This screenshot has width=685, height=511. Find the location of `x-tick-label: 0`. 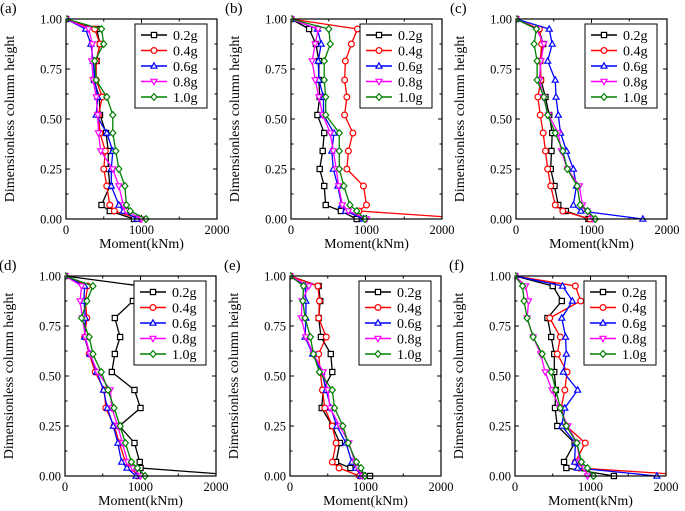

x-tick-label: 0 is located at coordinates (515, 487).